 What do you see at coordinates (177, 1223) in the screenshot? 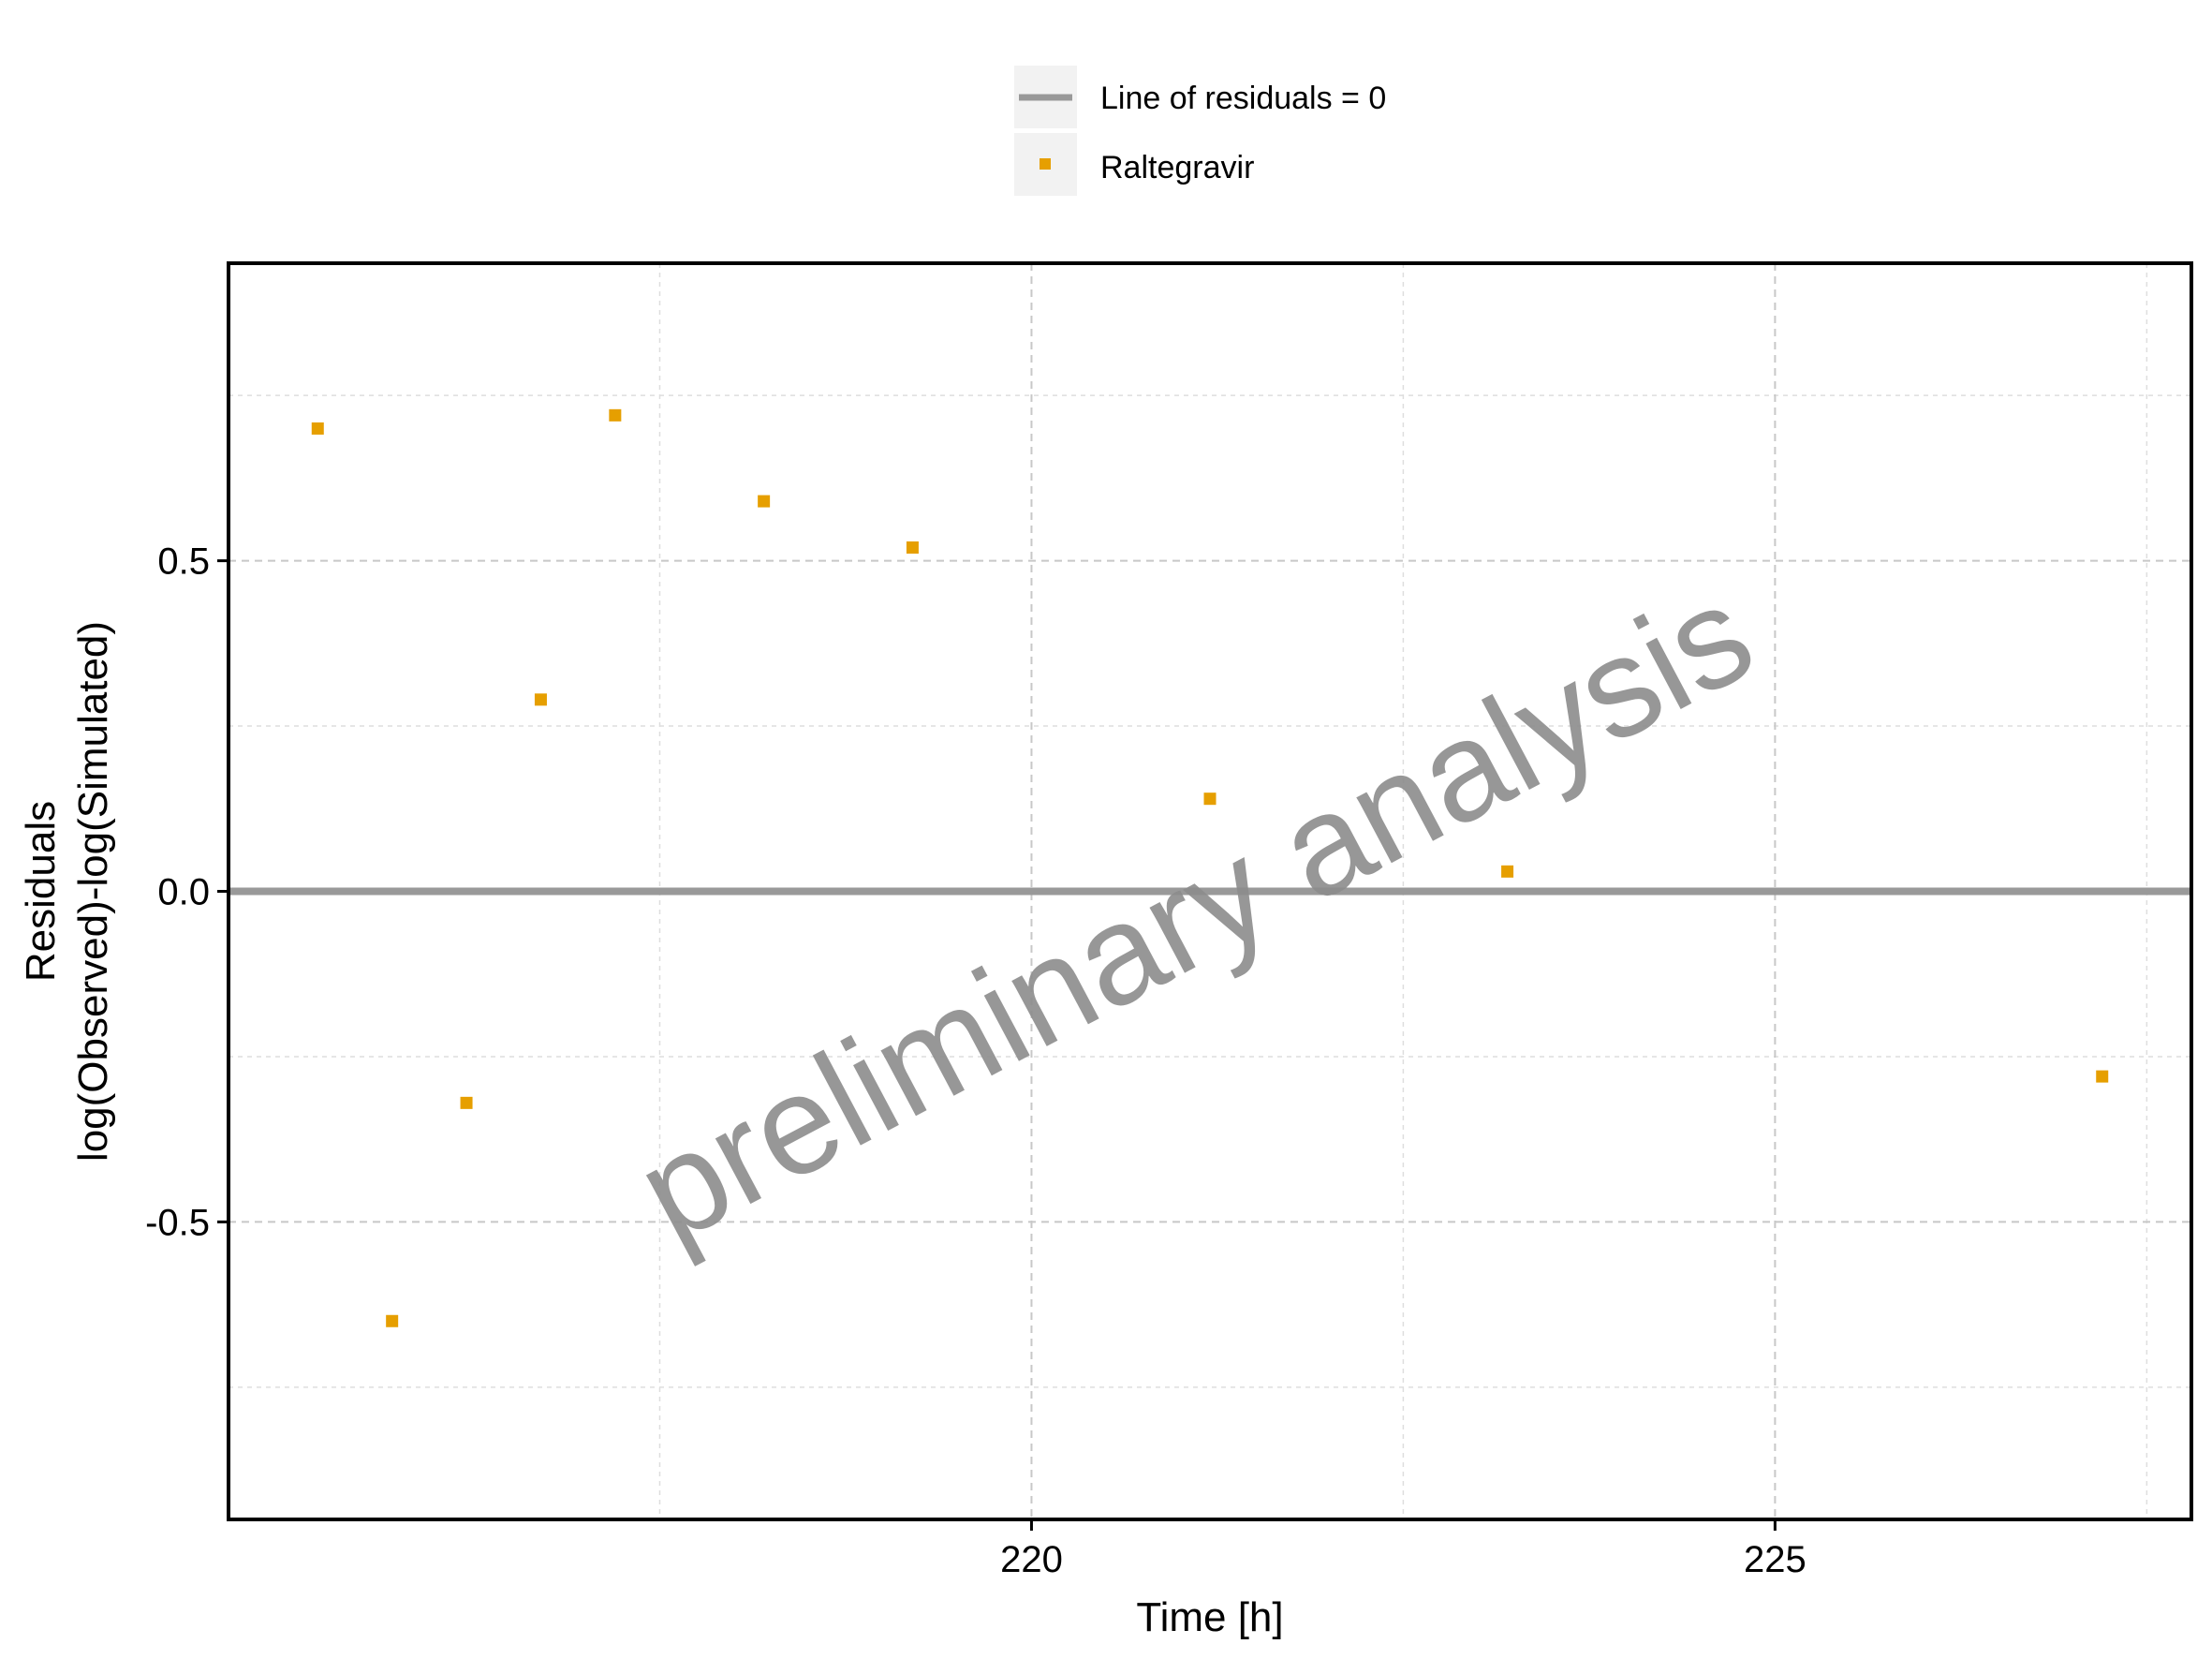
I see `y-tick-label: -0.5` at bounding box center [177, 1223].